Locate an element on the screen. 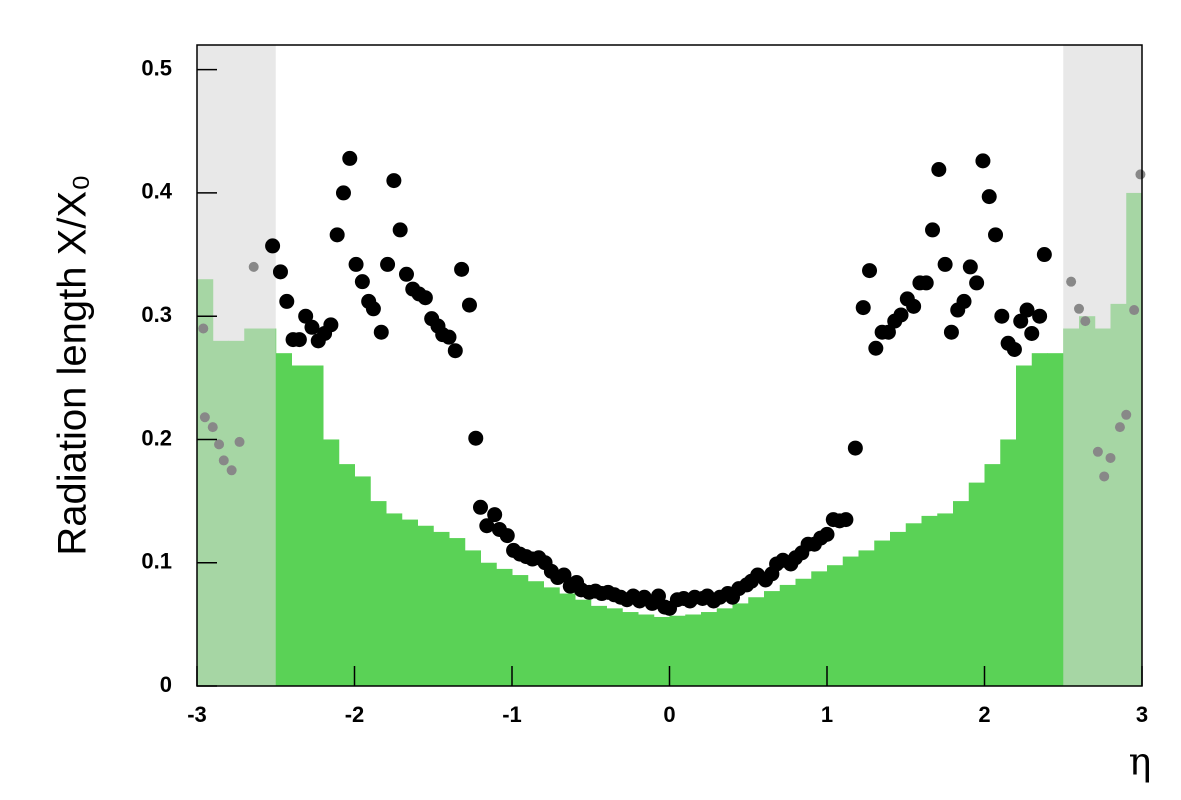 This screenshot has height=800, width=1181. x-tick-label: -3 is located at coordinates (197, 714).